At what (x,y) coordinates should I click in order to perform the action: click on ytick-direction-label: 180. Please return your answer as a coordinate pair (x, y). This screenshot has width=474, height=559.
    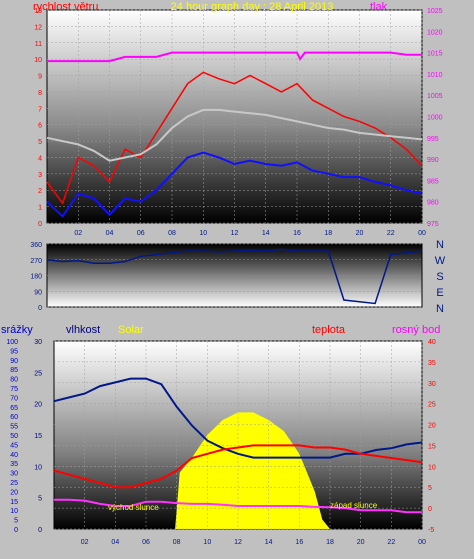
    Looking at the image, I should click on (36, 277).